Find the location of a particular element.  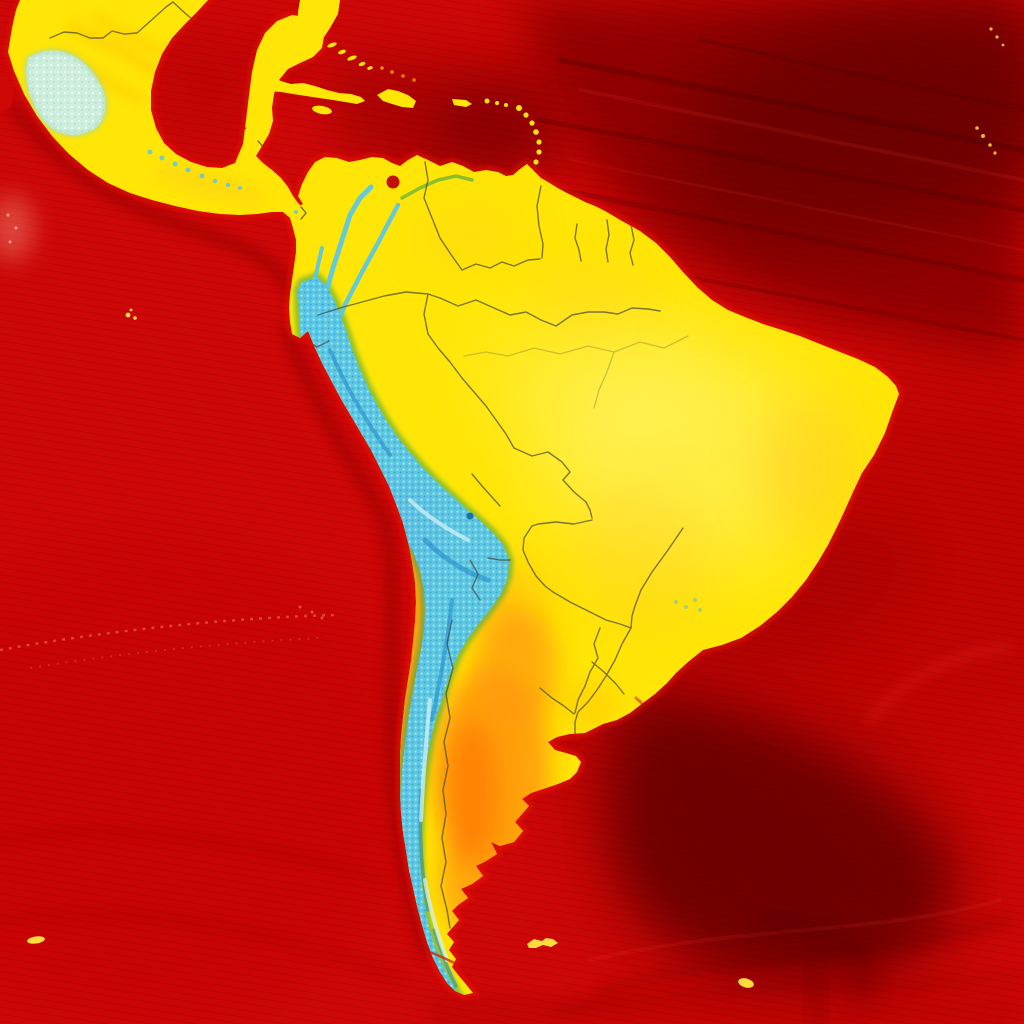

hispaniola is located at coordinates (396, 98).